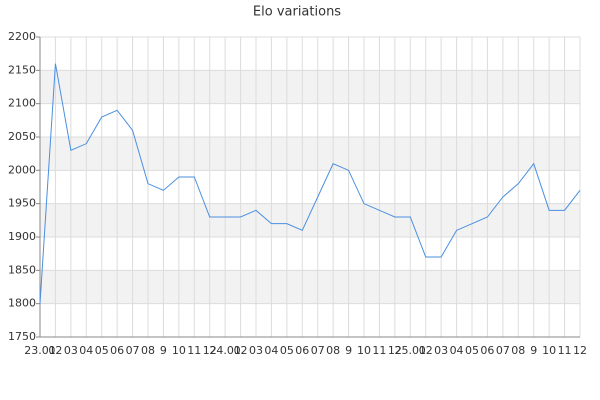 The image size is (600, 400). What do you see at coordinates (40, 350) in the screenshot?
I see `x-tick-label: 23.01` at bounding box center [40, 350].